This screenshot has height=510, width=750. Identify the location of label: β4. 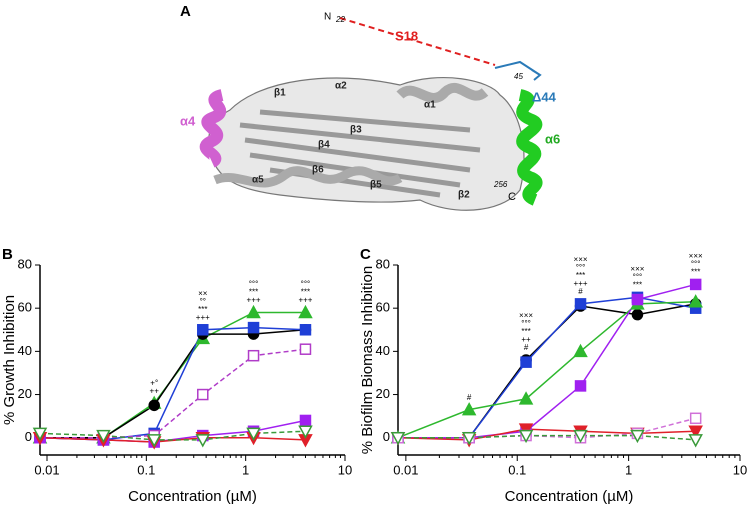
(324, 145).